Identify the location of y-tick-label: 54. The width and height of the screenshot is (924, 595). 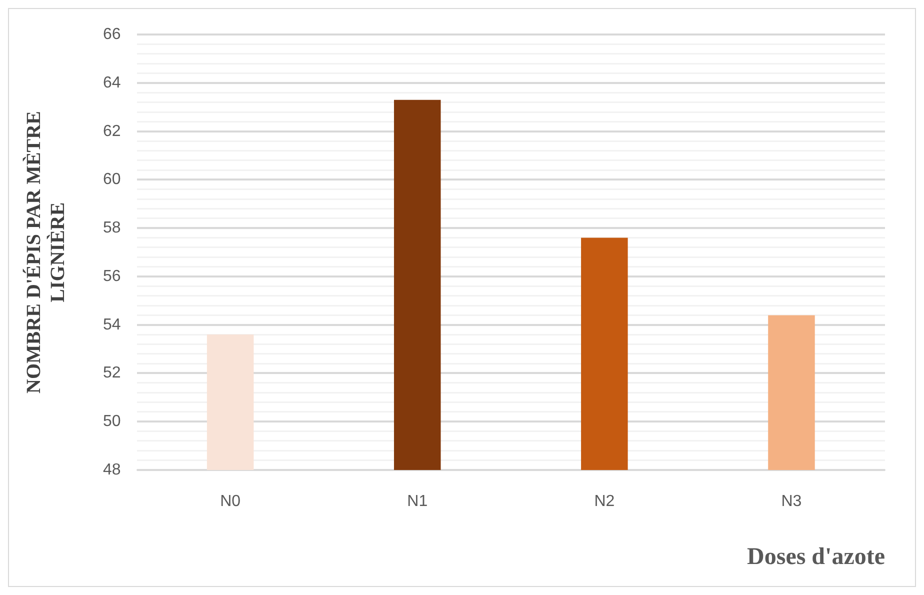
(112, 325).